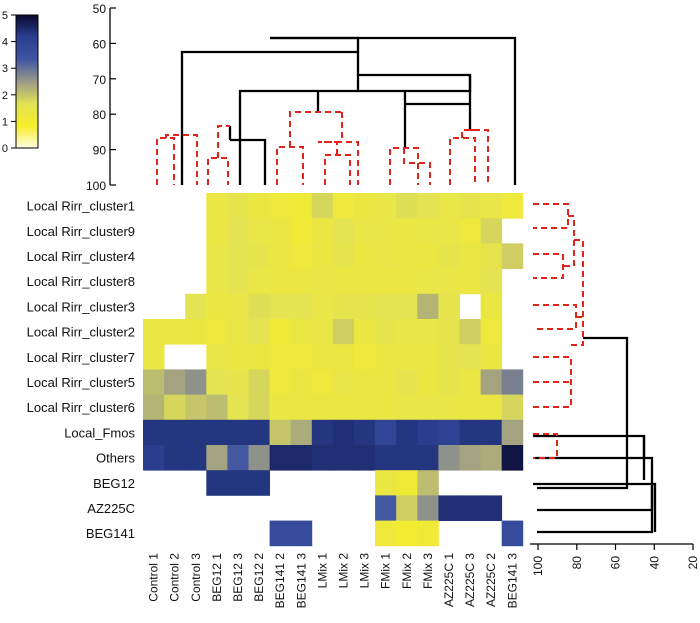  What do you see at coordinates (81, 357) in the screenshot?
I see `row-label: Local Rirr_cluster7` at bounding box center [81, 357].